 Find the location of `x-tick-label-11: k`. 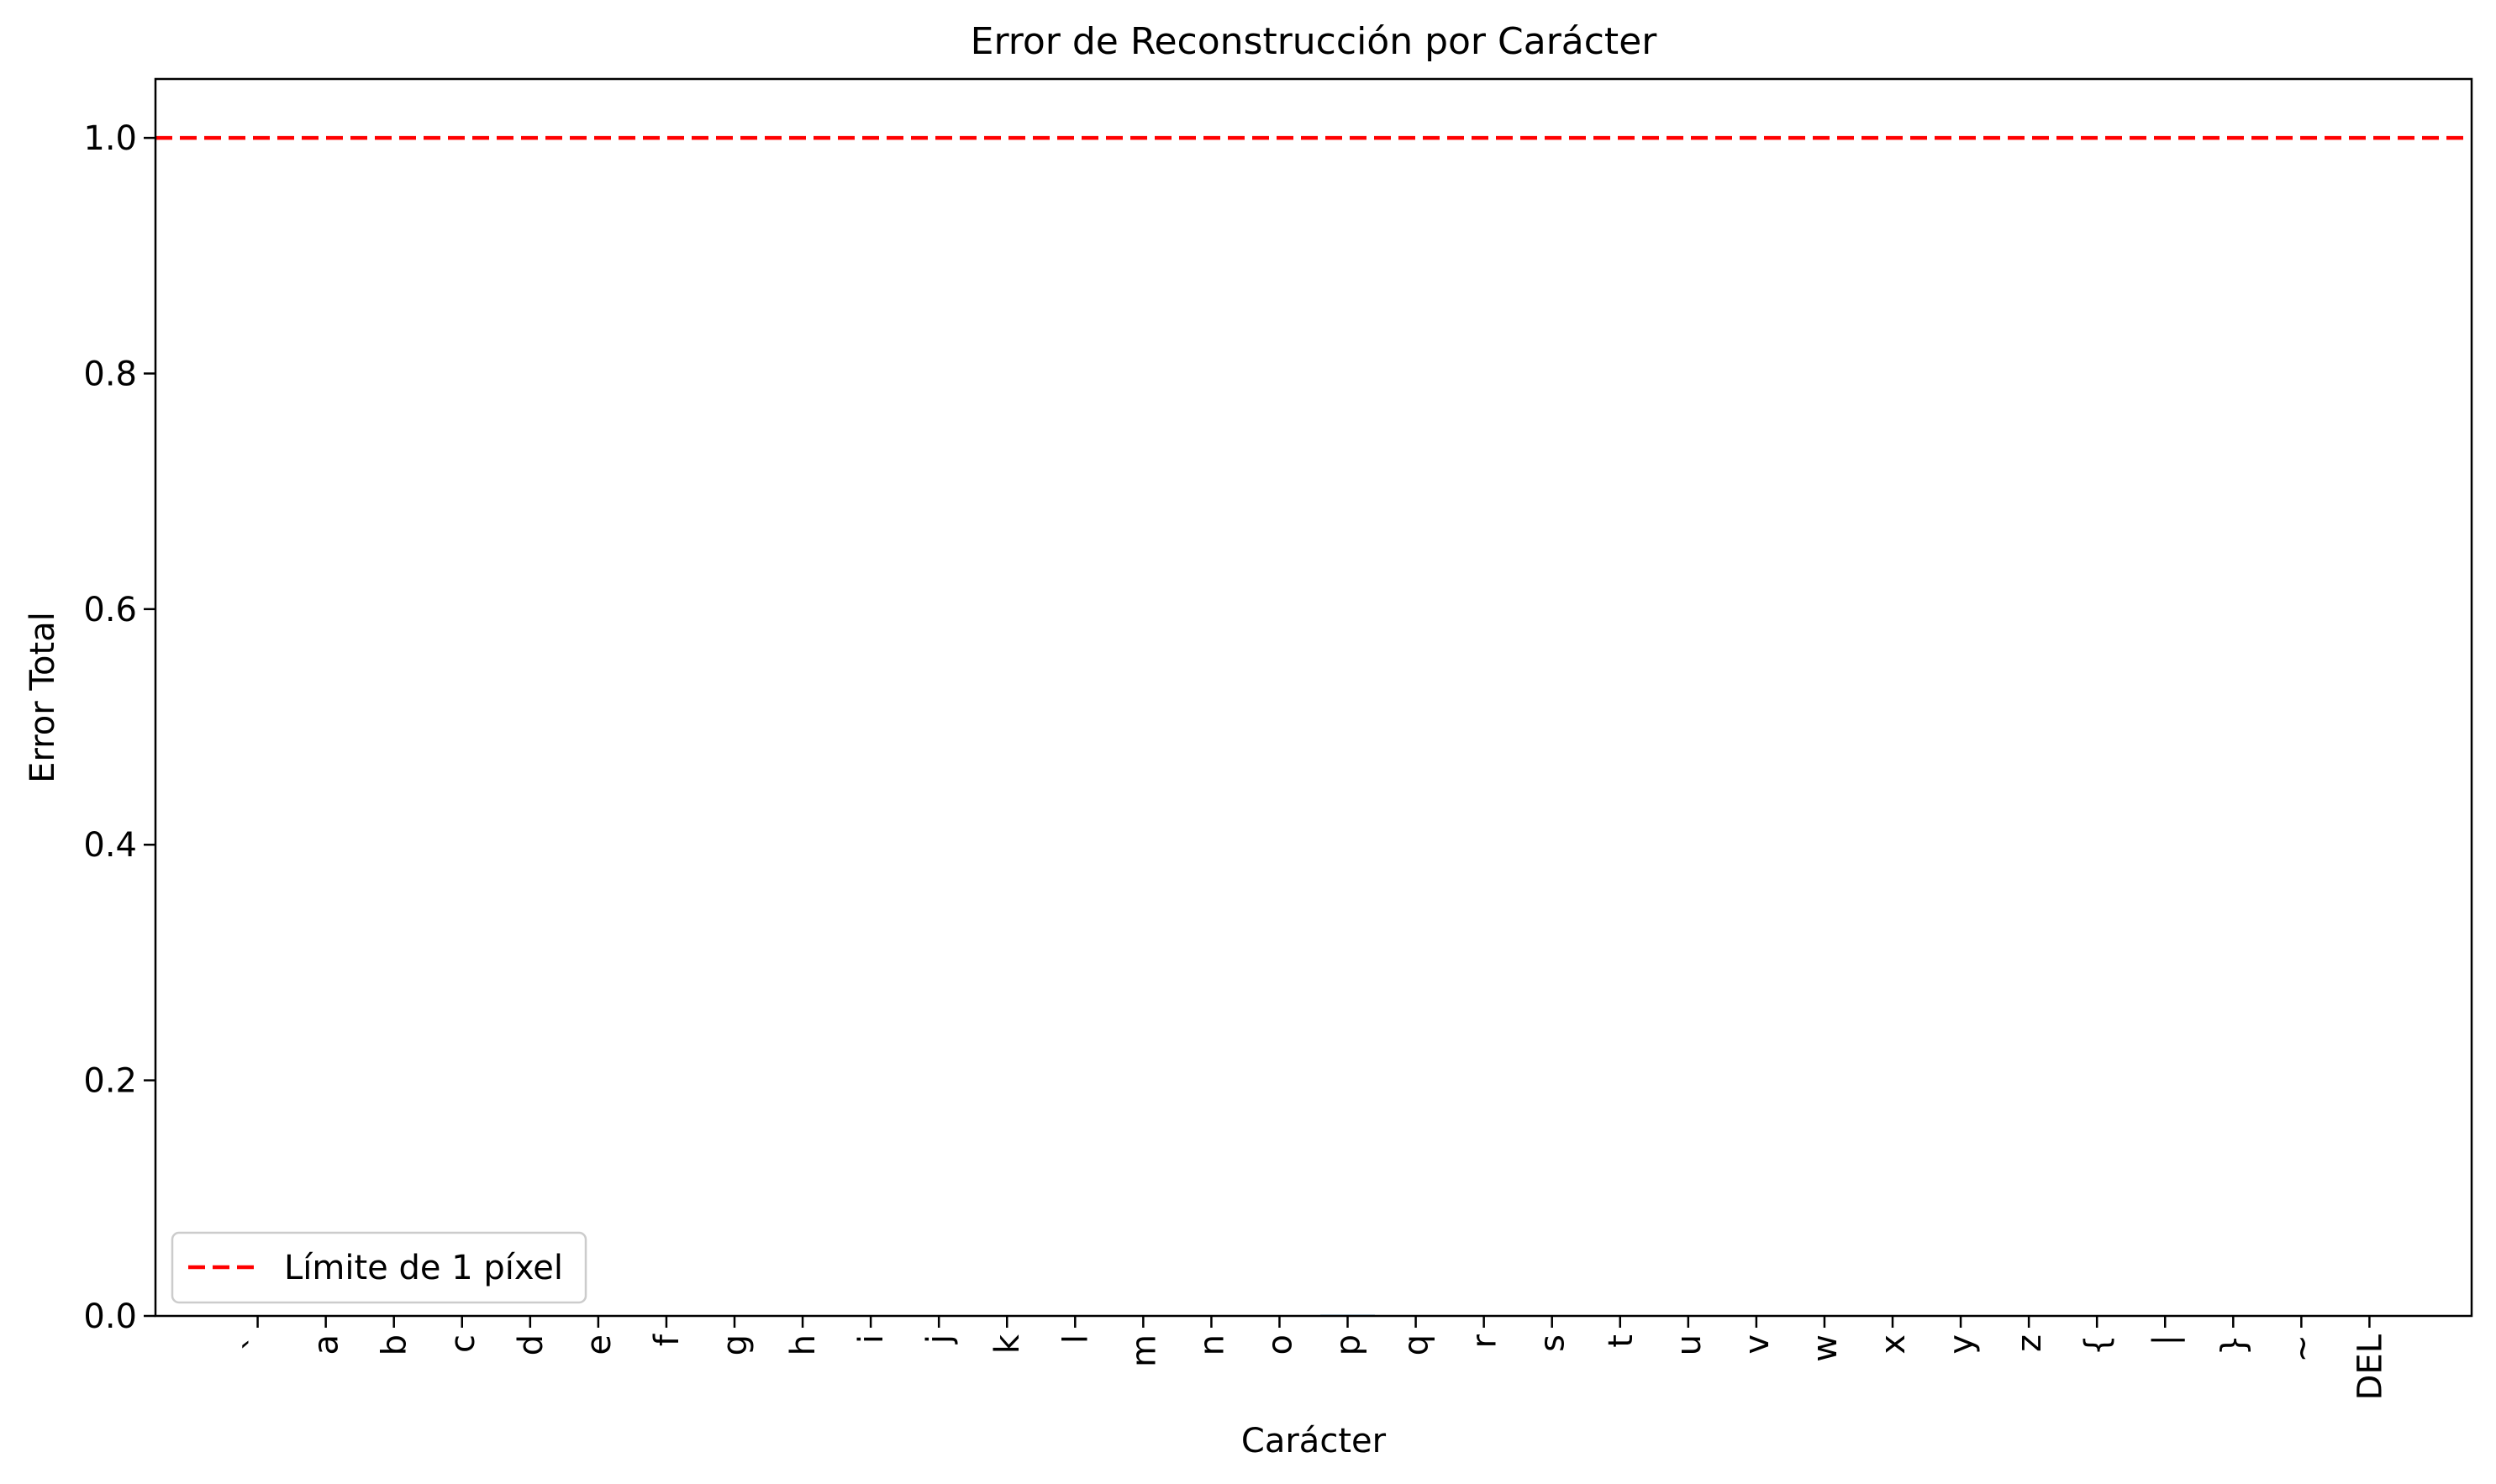

x-tick-label-11: k is located at coordinates (1007, 1344).